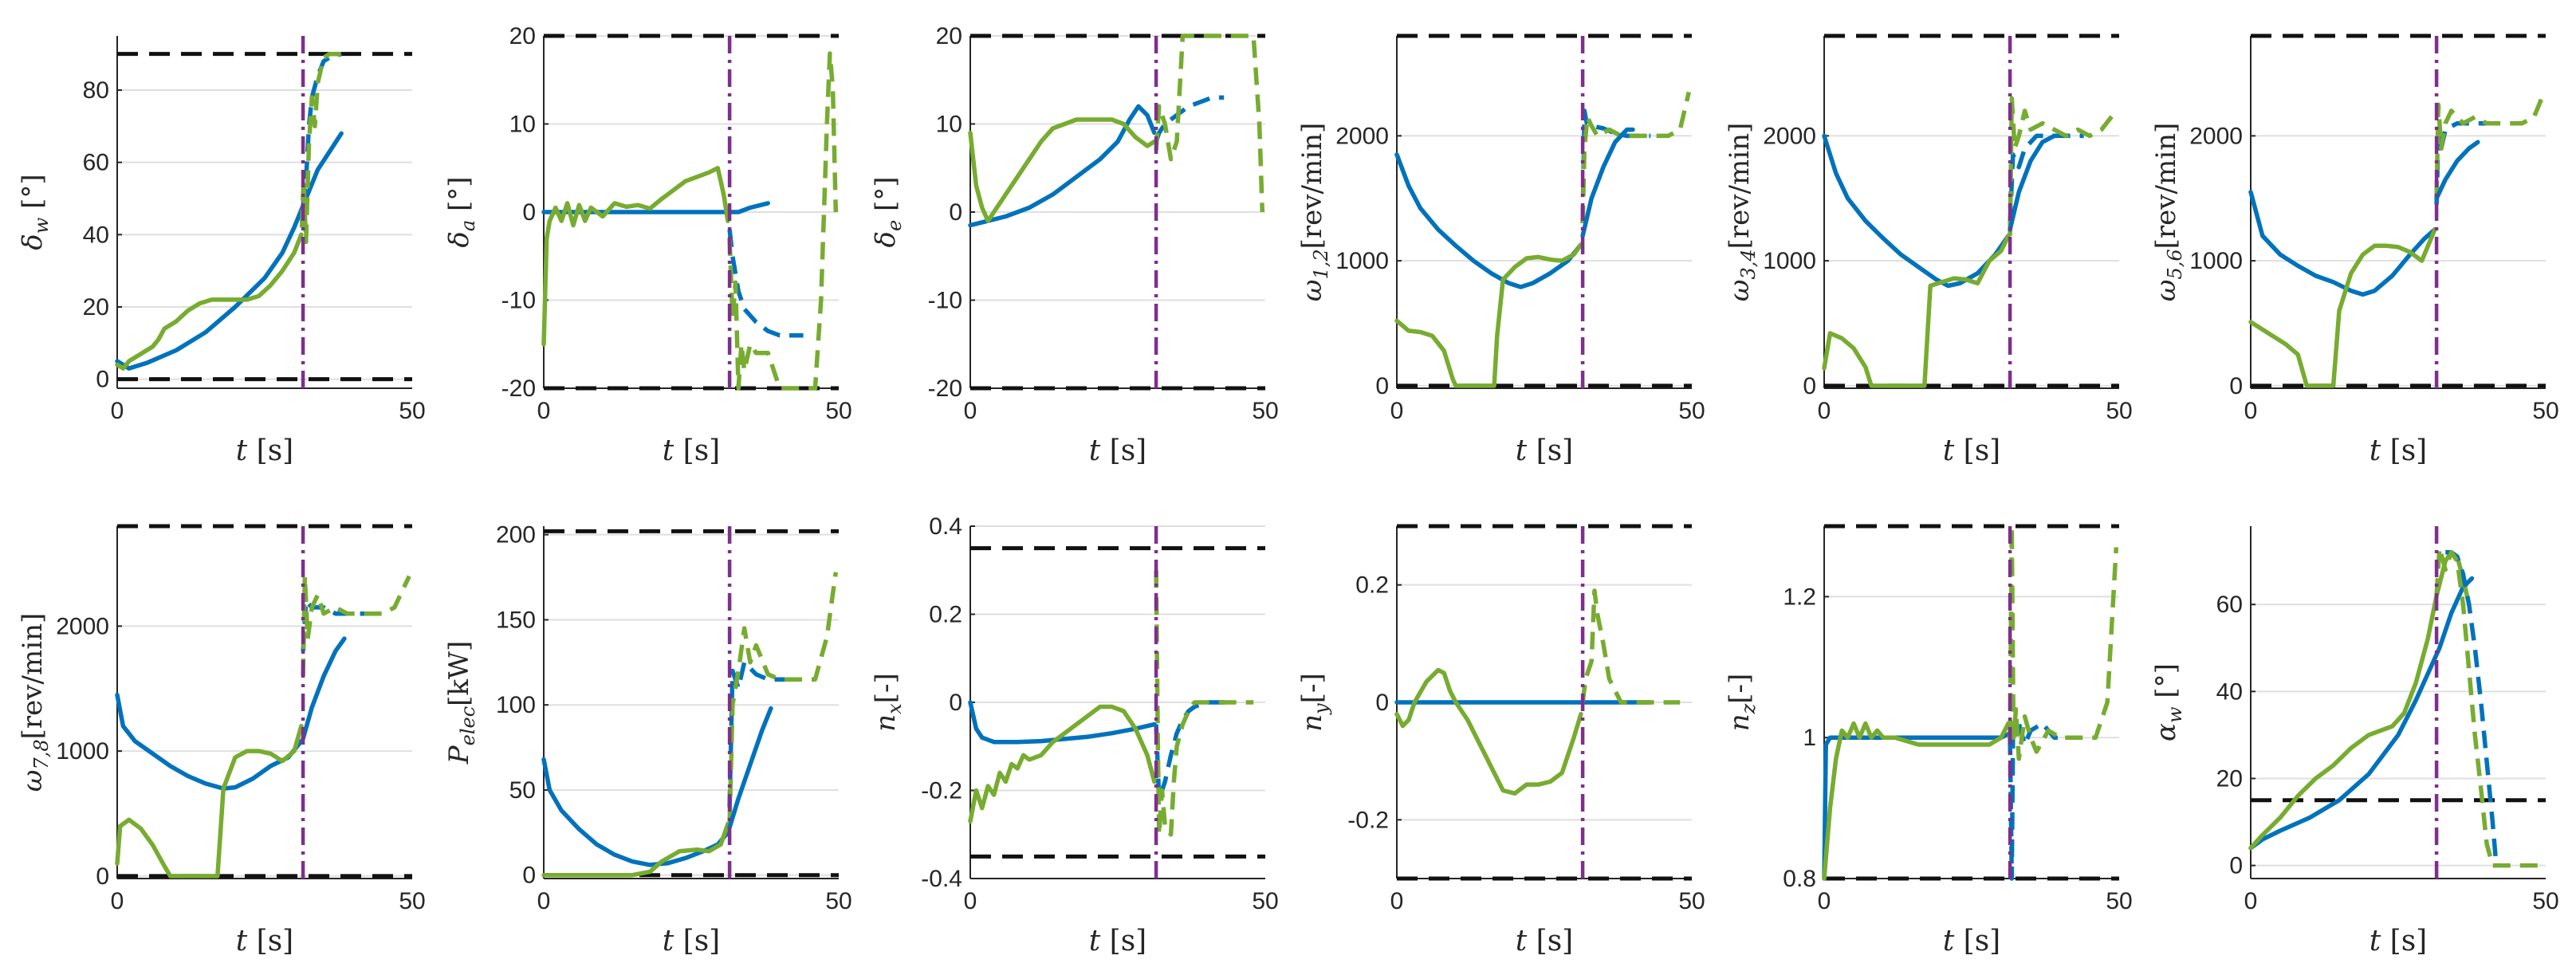 The image size is (2576, 975). Describe the element at coordinates (1742, 212) in the screenshot. I see `y-axis-label: ω3,4[rev/min]` at that location.